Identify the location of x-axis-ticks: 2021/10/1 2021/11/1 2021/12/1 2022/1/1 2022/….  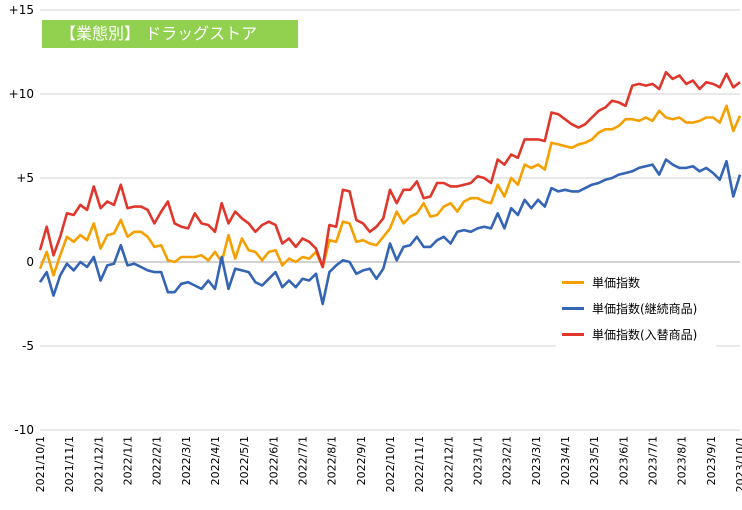
(388, 464).